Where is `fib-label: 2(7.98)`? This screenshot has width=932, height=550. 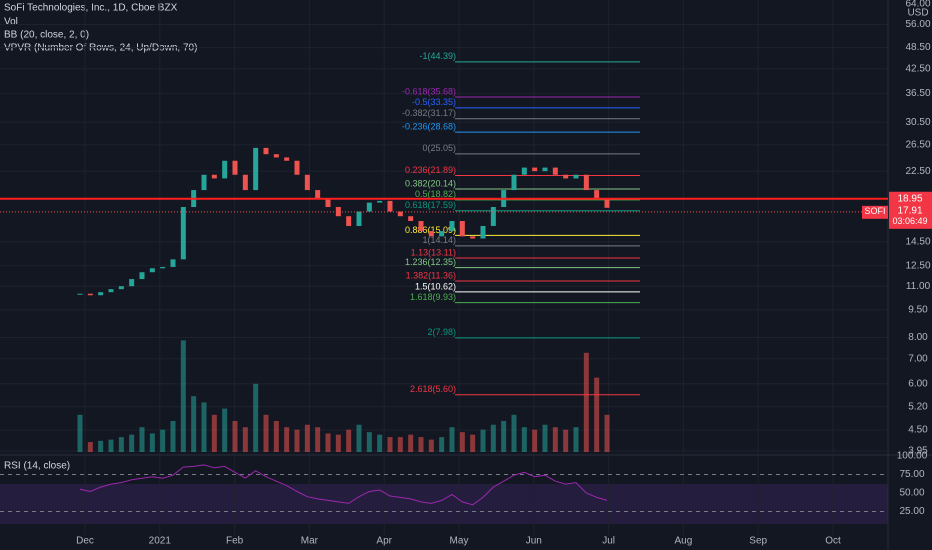
fib-label: 2(7.98) is located at coordinates (441, 332).